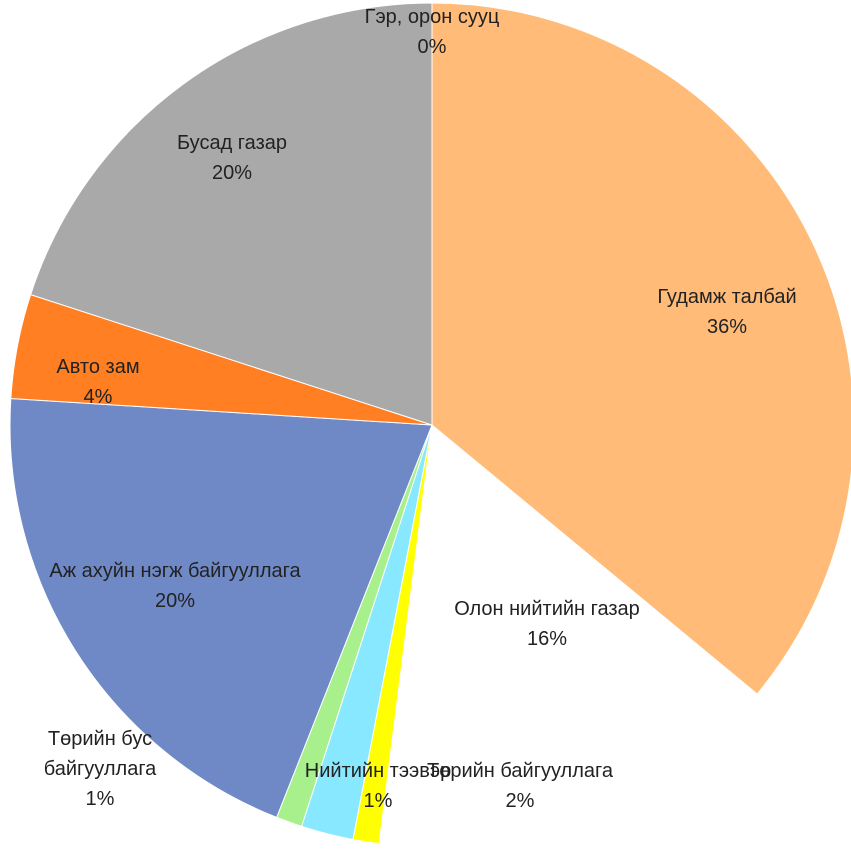 Image resolution: width=851 pixels, height=854 pixels. Describe the element at coordinates (547, 624) in the screenshot. I see `slice-label: Олон нийтийн газар 16%` at that location.